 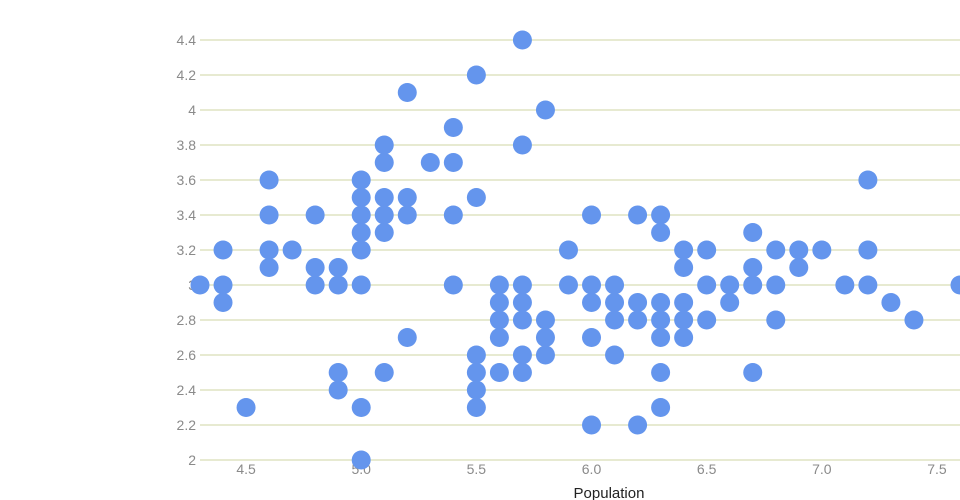 What do you see at coordinates (707, 469) in the screenshot?
I see `x-tick-label: 6.5` at bounding box center [707, 469].